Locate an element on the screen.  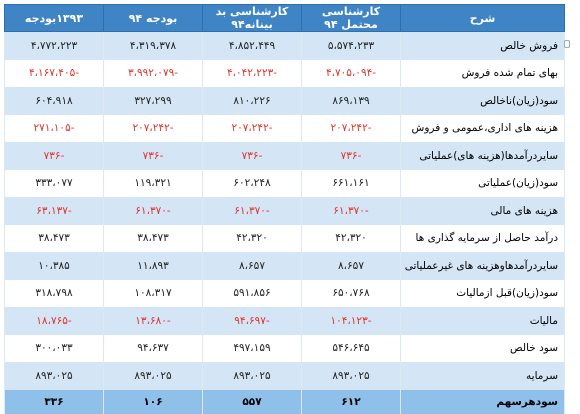
budget-94-cell: ۱۱۹،۳۲۱ is located at coordinates (153, 183).